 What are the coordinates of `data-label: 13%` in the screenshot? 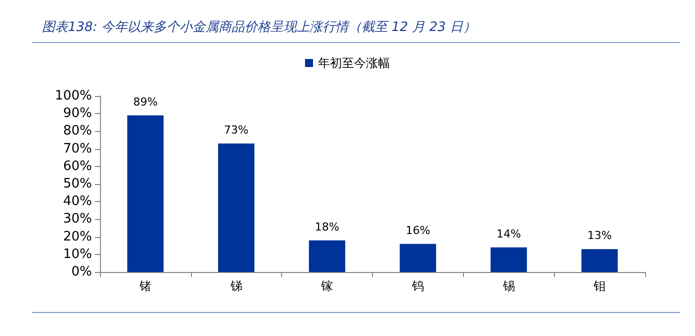 It's located at (599, 235).